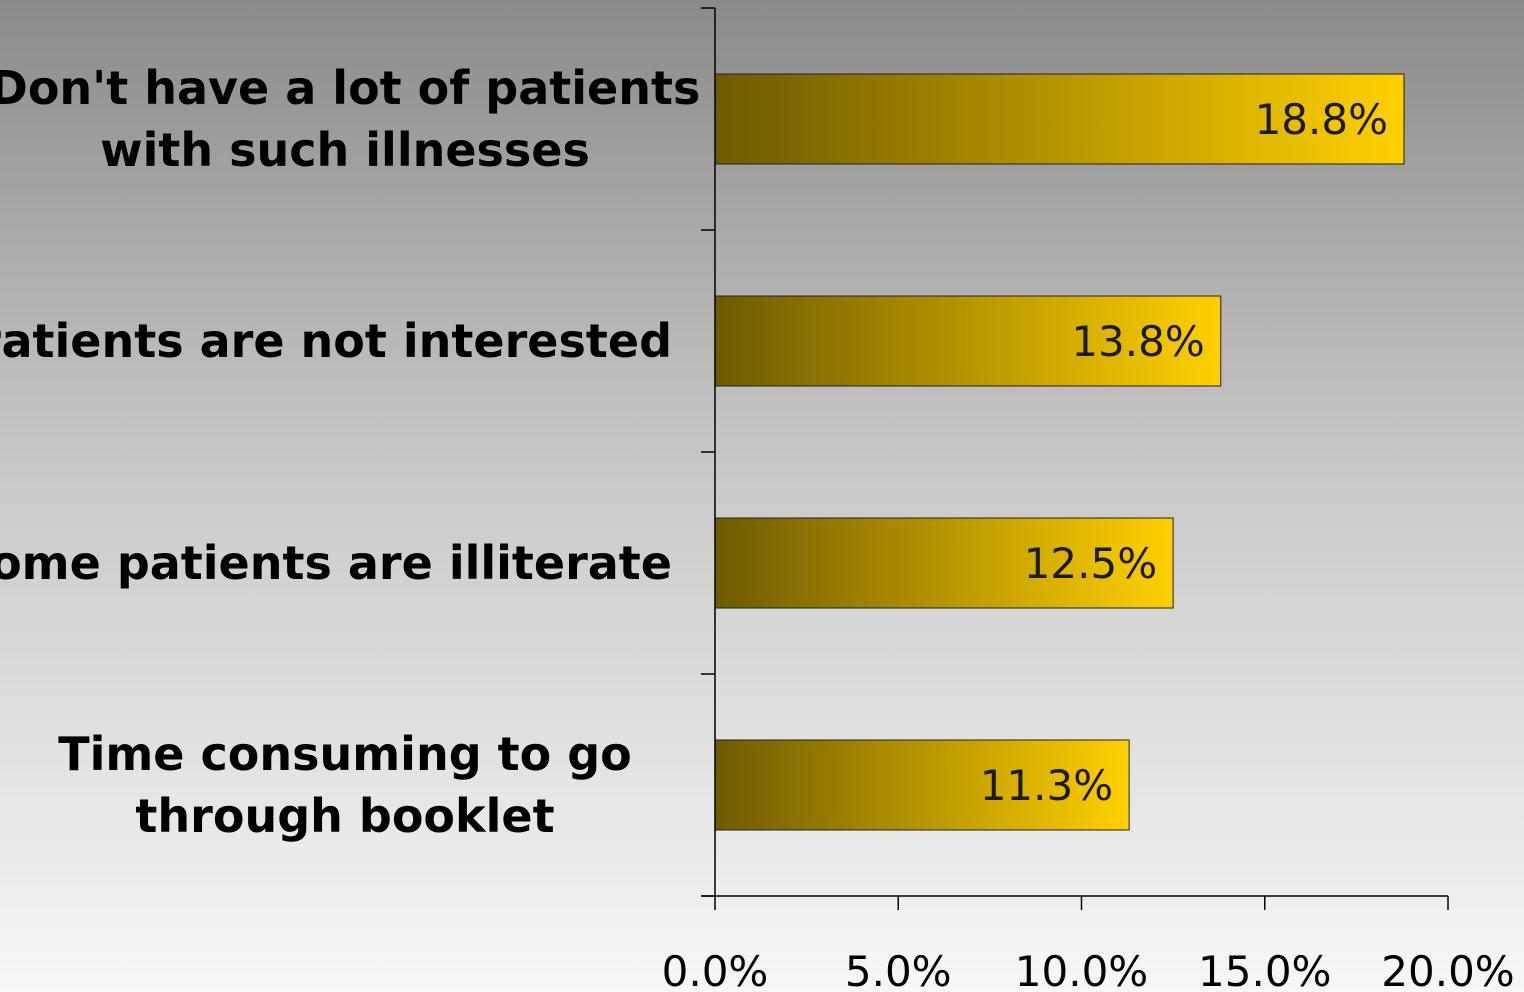  Describe the element at coordinates (345, 150) in the screenshot. I see `category-label-line: with such illnesses` at that location.